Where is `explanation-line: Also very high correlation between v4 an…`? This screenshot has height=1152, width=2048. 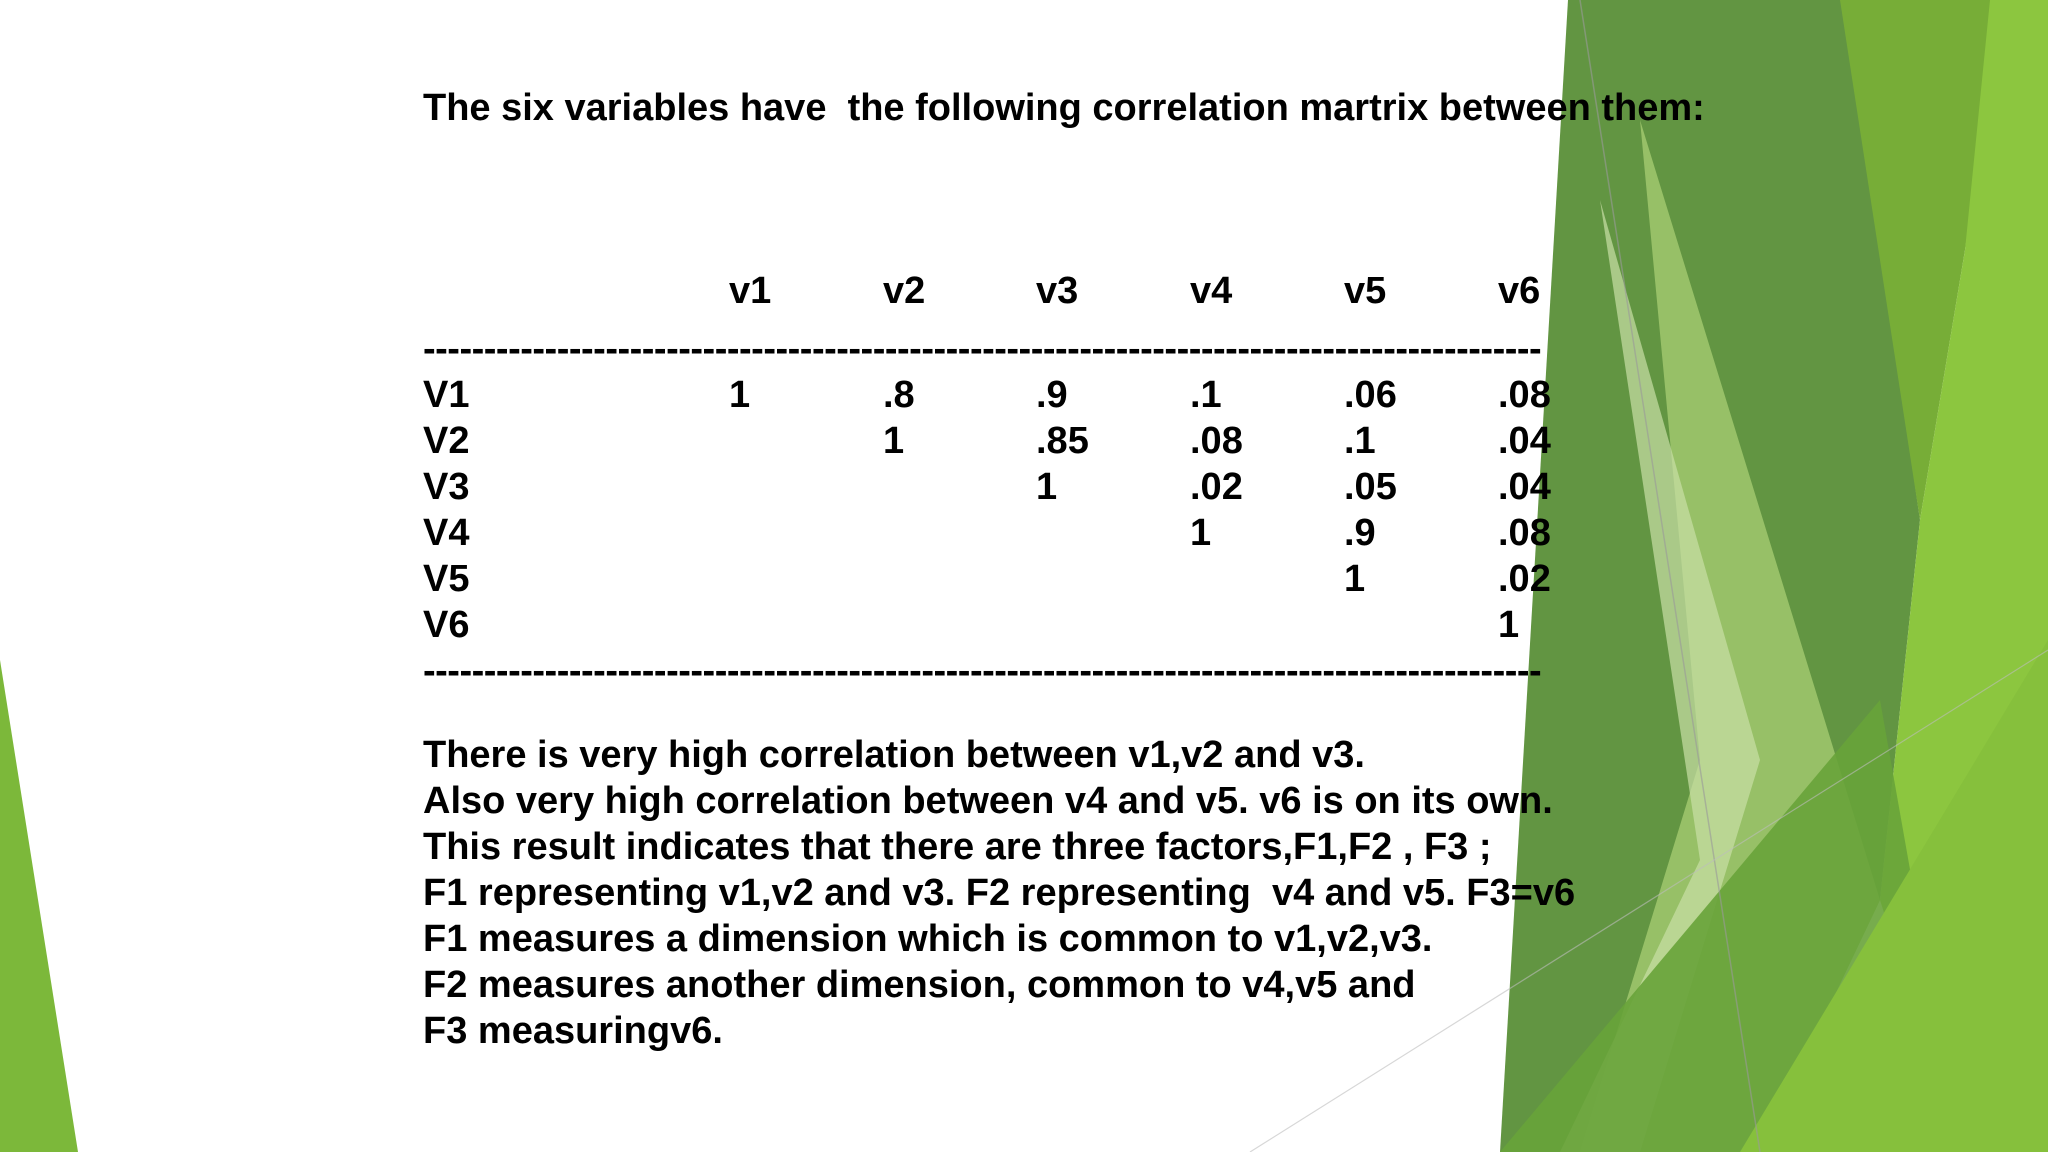 explanation-line: Also very high correlation between v4 an… is located at coordinates (988, 801).